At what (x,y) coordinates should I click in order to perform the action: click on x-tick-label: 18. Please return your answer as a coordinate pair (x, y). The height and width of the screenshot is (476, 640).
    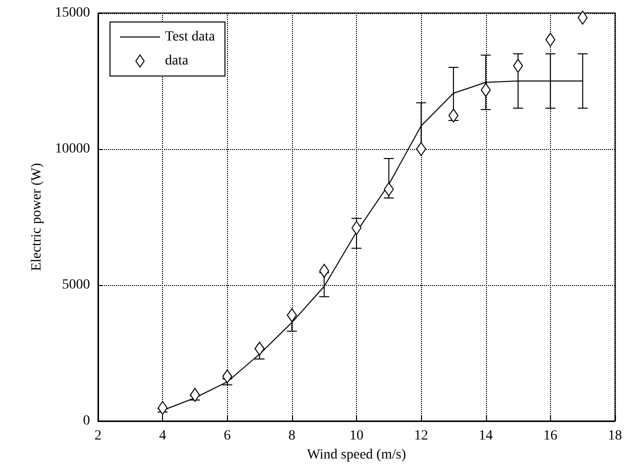
    Looking at the image, I should click on (615, 436).